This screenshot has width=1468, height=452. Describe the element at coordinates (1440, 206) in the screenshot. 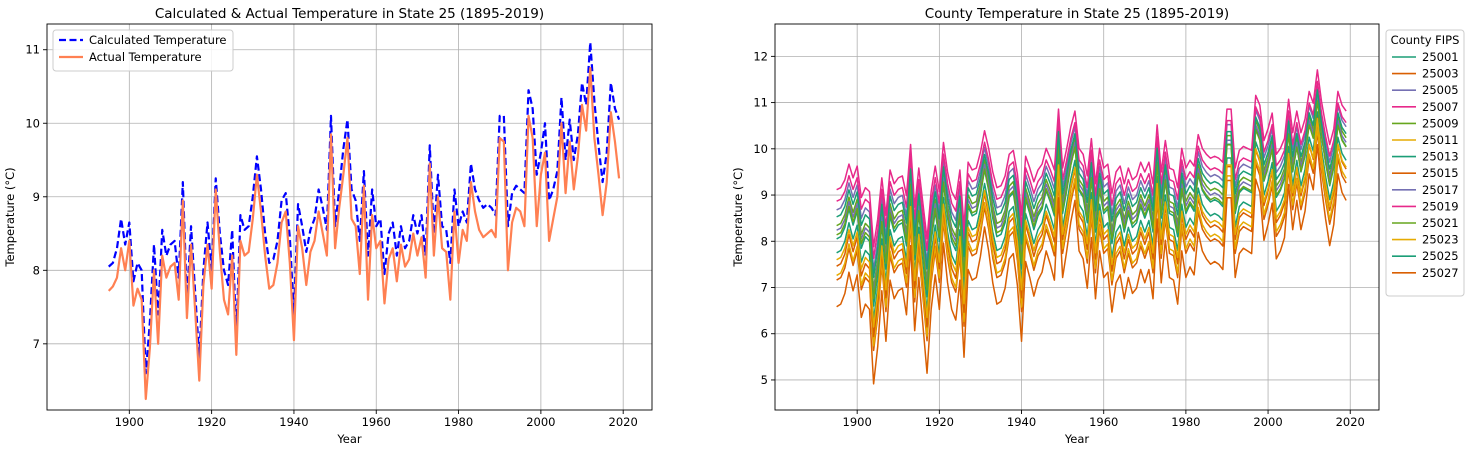

I see `legend-label: 25019` at that location.